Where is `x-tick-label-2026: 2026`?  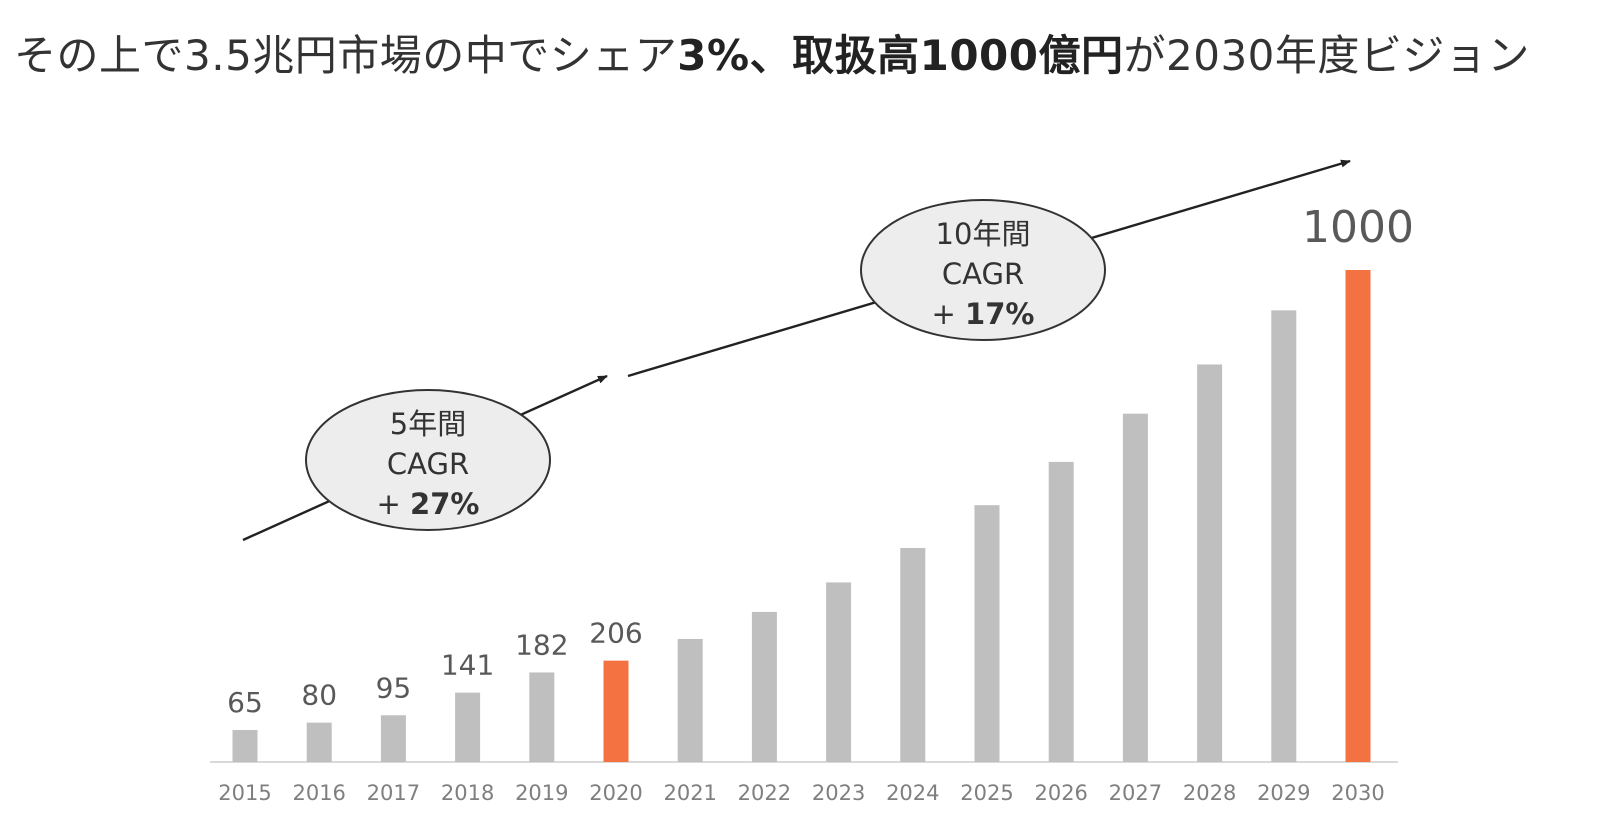 x-tick-label-2026: 2026 is located at coordinates (1060, 793).